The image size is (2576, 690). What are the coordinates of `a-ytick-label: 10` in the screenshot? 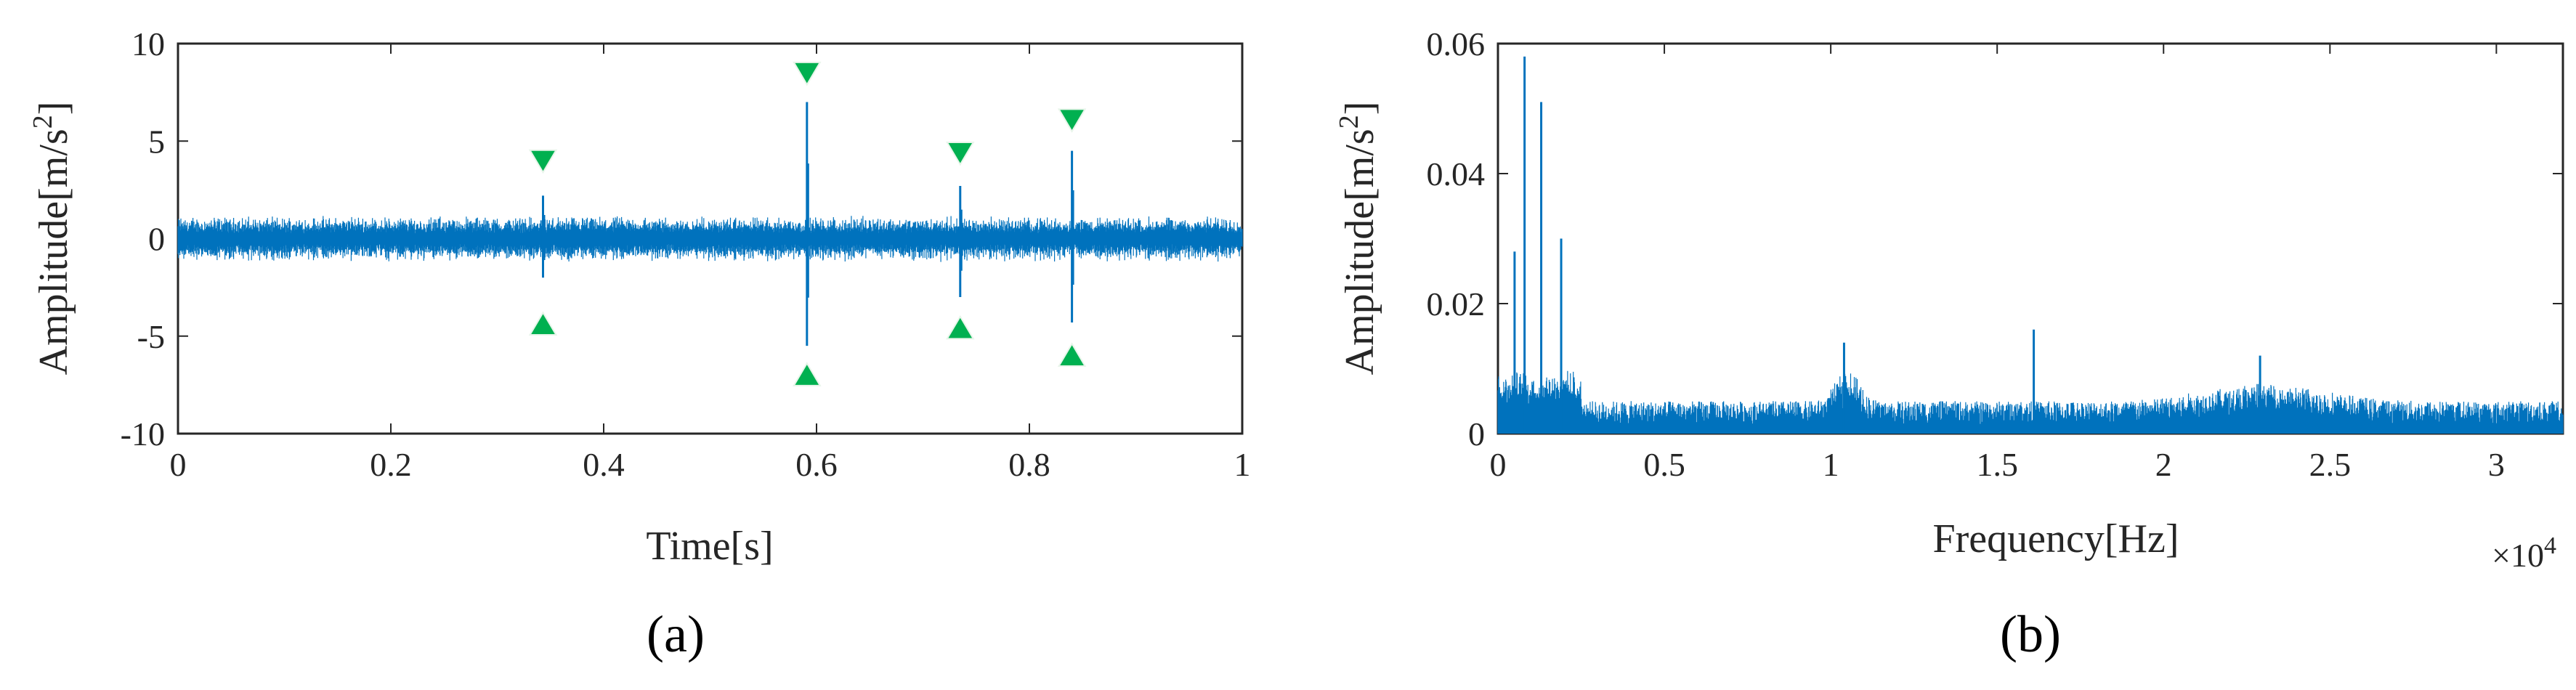 It's located at (148, 43).